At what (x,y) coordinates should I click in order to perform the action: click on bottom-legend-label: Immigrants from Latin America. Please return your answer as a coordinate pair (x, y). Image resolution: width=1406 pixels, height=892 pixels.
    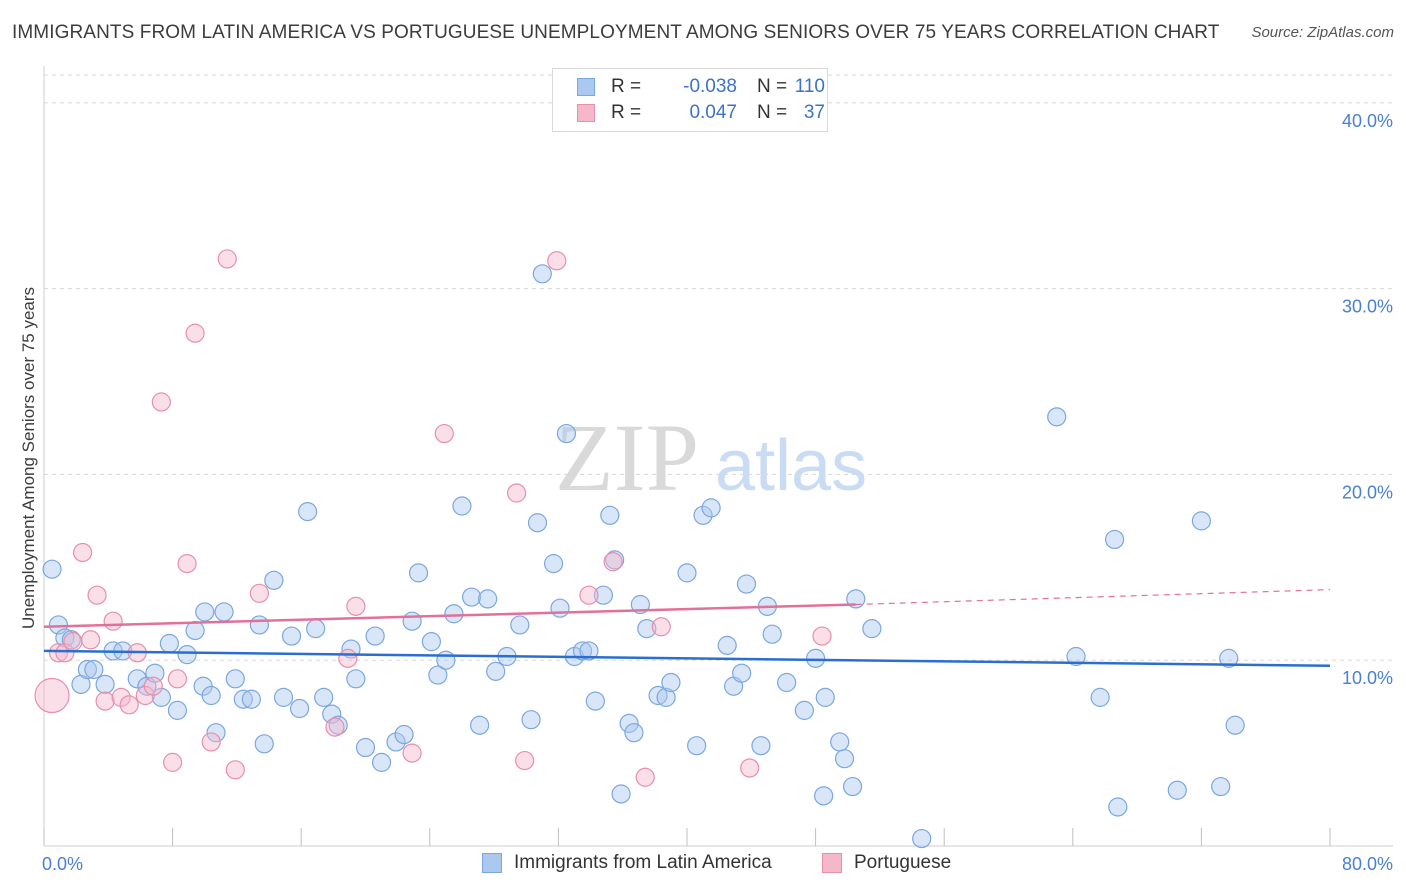
    Looking at the image, I should click on (643, 862).